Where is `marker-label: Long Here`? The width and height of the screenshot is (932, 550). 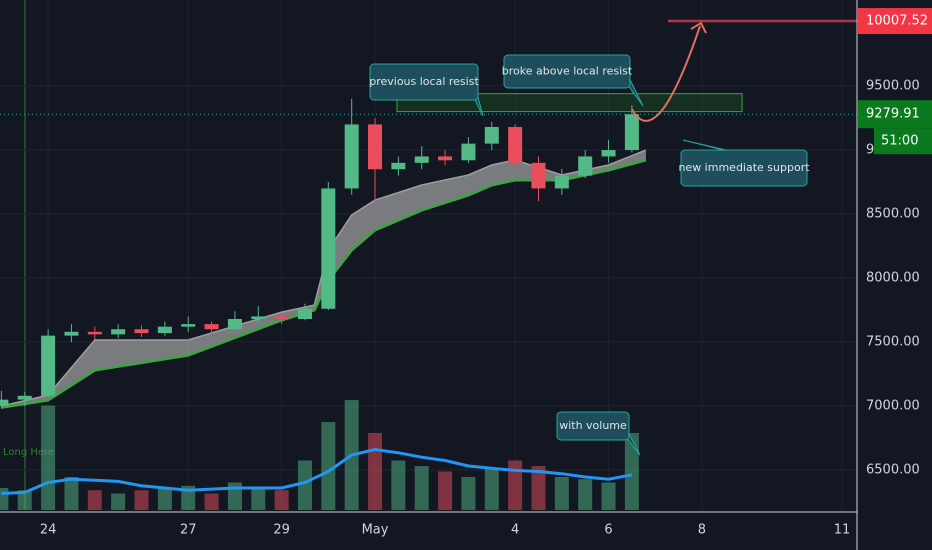
marker-label: Long Here is located at coordinates (28, 452).